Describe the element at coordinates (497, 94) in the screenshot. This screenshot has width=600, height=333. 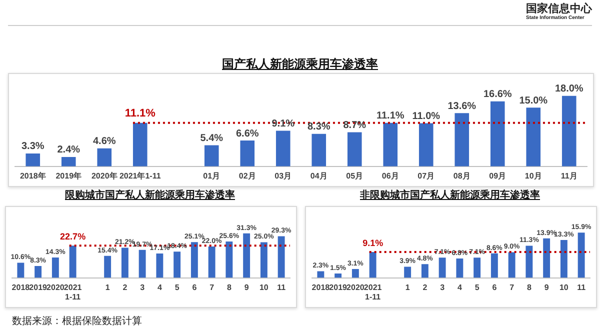
I see `data-label: 16.6%` at that location.